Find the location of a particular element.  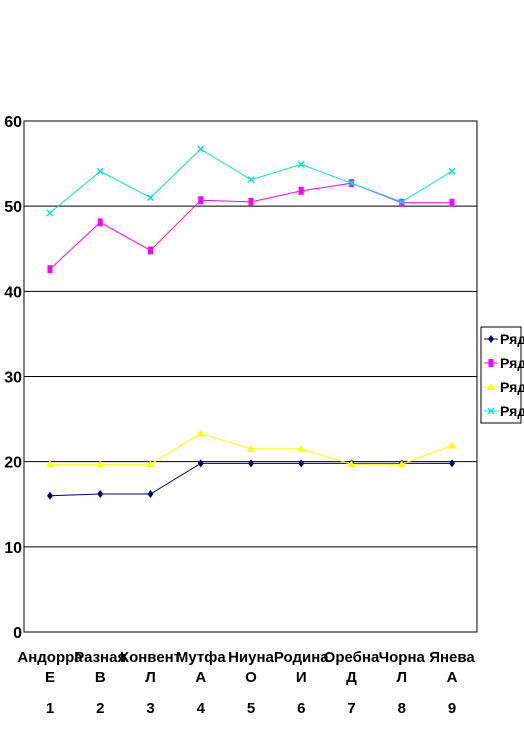

legend-item: Ряд1 is located at coordinates (504, 339).